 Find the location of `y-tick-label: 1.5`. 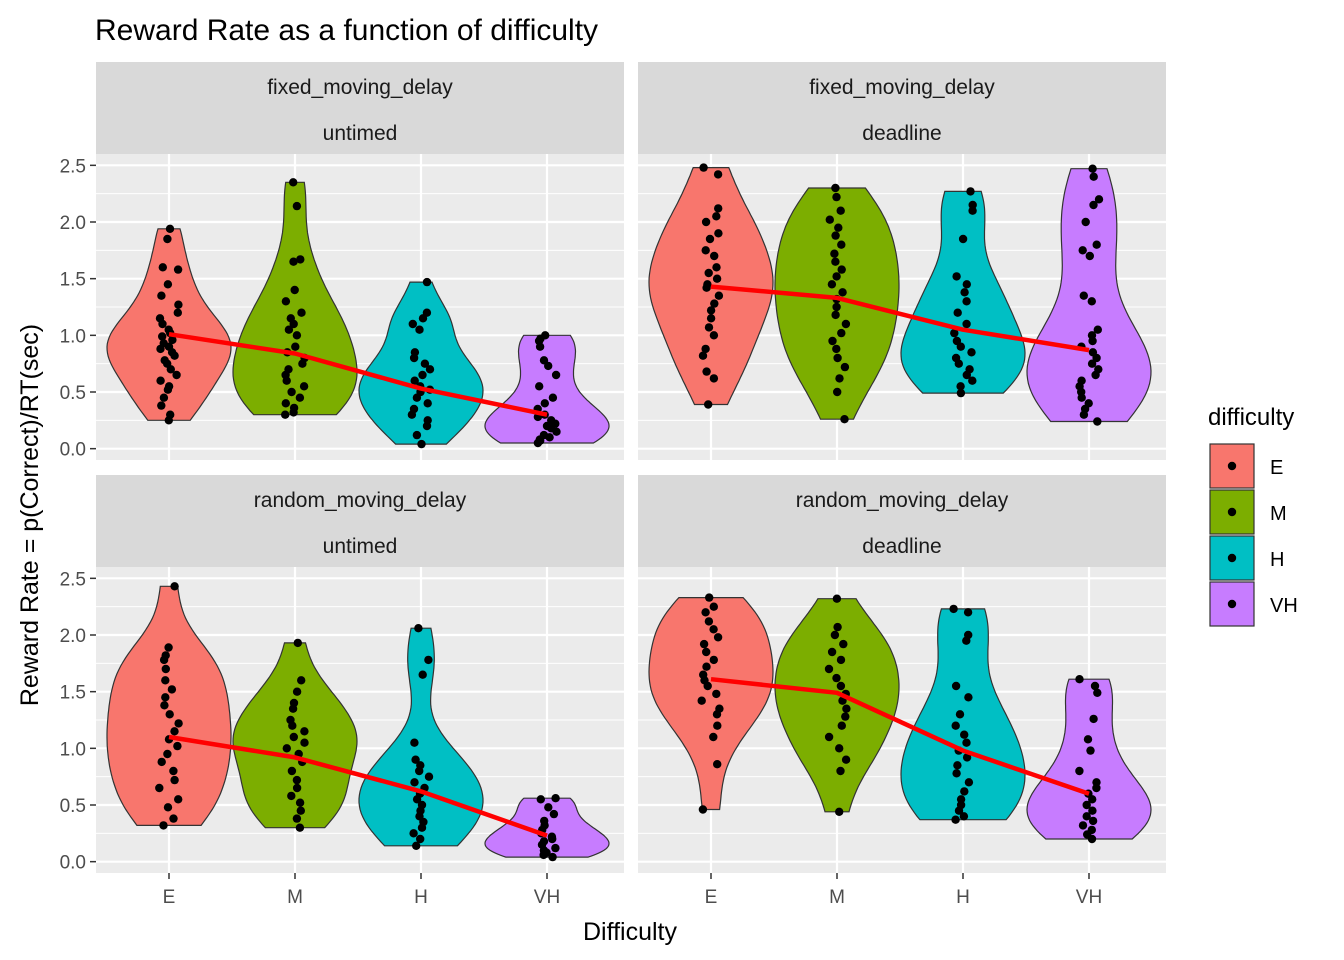

y-tick-label: 1.5 is located at coordinates (73, 280).